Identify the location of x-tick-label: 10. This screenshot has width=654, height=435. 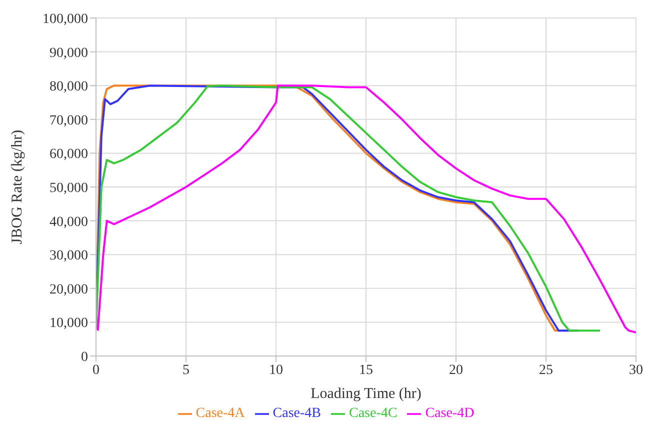
(276, 370).